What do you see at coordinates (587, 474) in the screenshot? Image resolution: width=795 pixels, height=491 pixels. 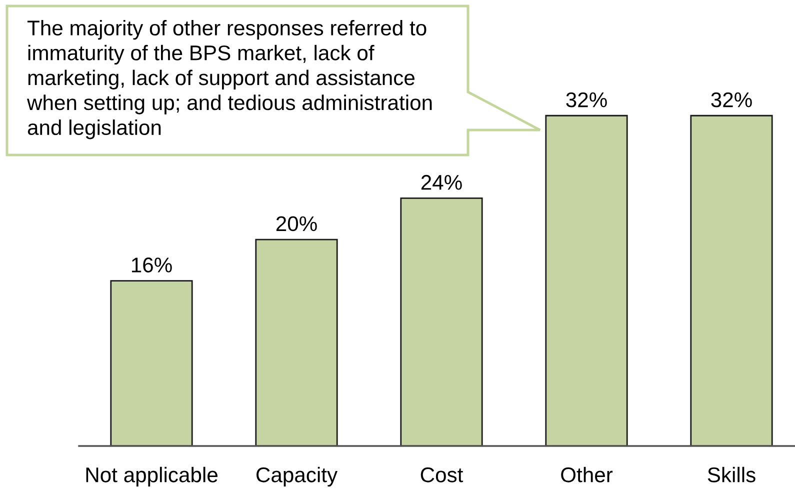 I see `x-tick-label: Other` at bounding box center [587, 474].